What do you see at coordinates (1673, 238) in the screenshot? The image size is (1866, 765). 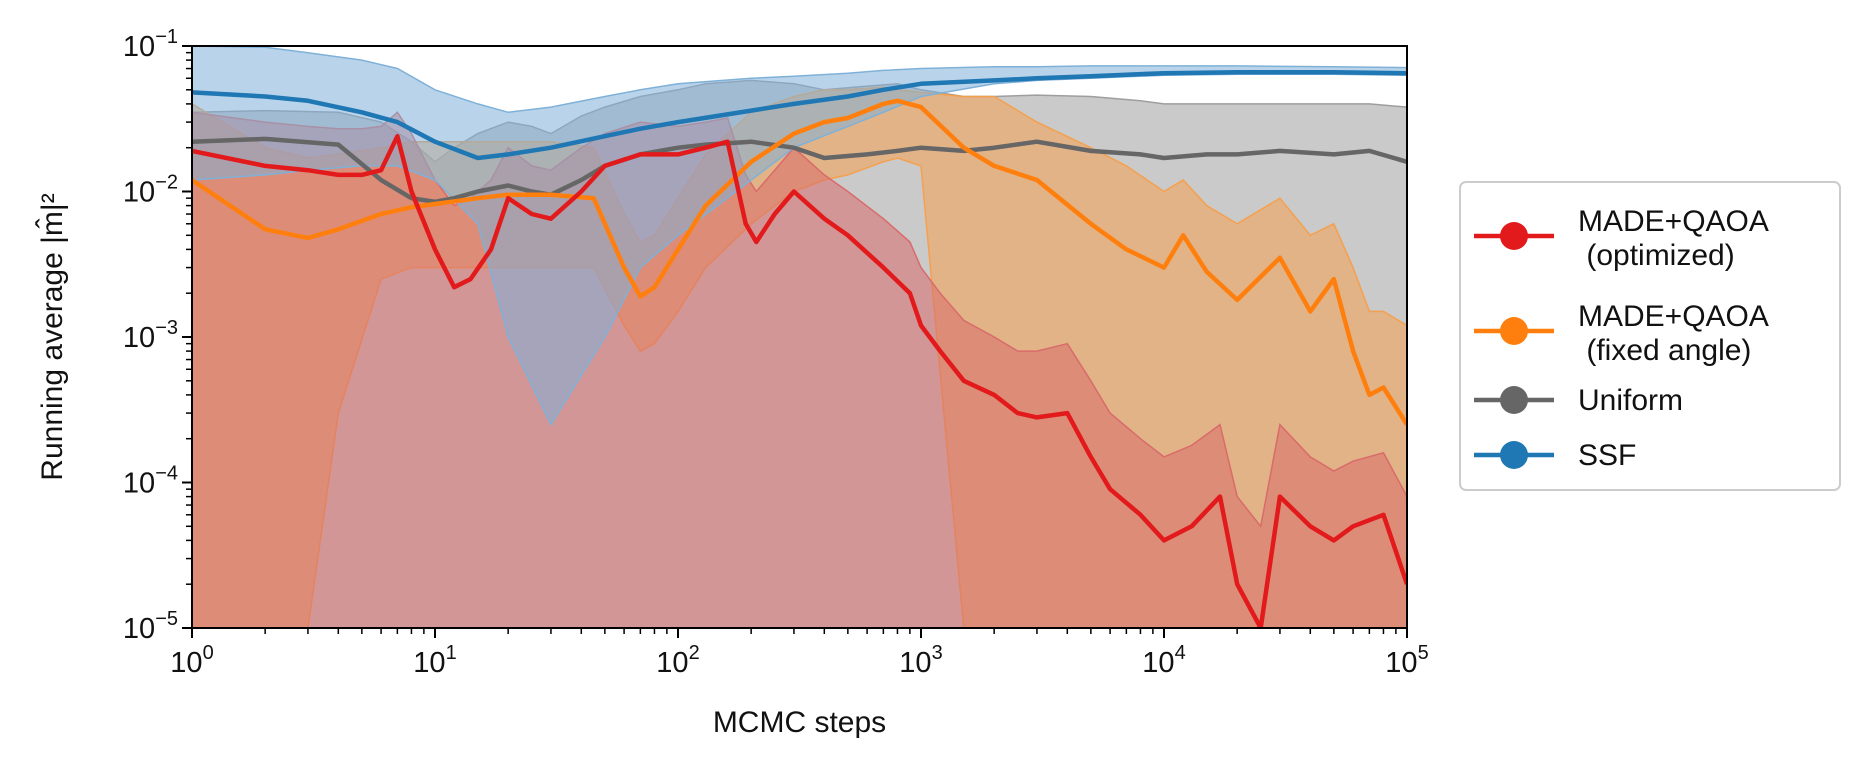 I see `legend-label: MADE+QAOA (optimized)` at bounding box center [1673, 238].